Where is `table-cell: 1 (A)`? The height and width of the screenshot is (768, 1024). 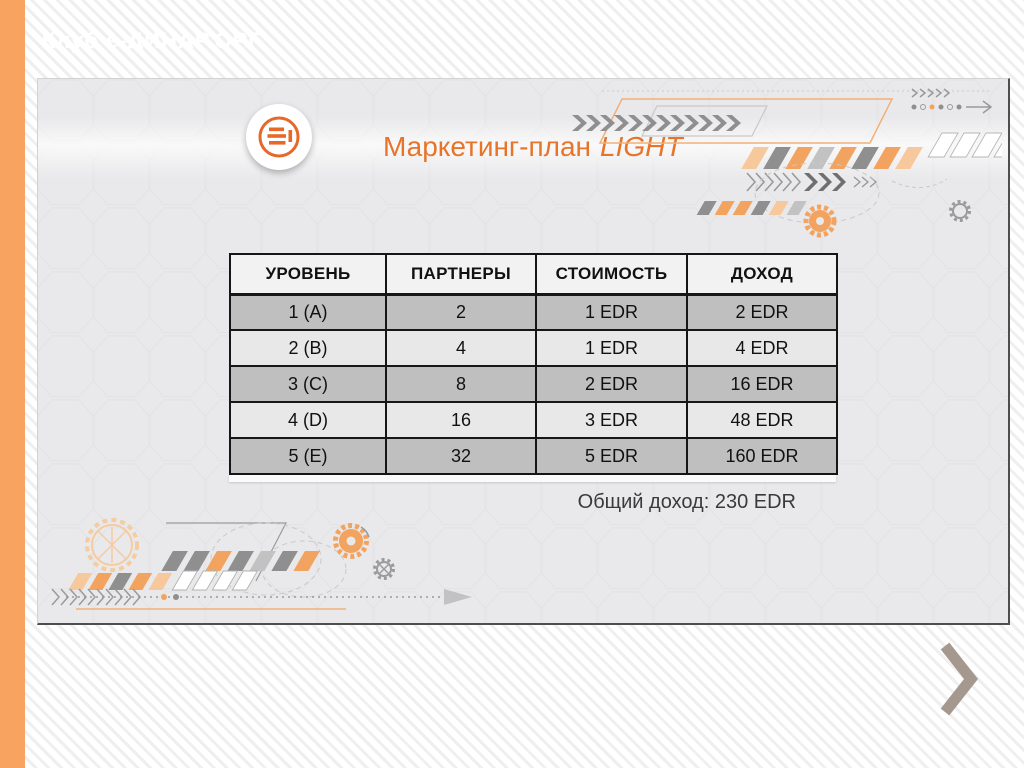
table-cell: 1 (A) is located at coordinates (308, 312).